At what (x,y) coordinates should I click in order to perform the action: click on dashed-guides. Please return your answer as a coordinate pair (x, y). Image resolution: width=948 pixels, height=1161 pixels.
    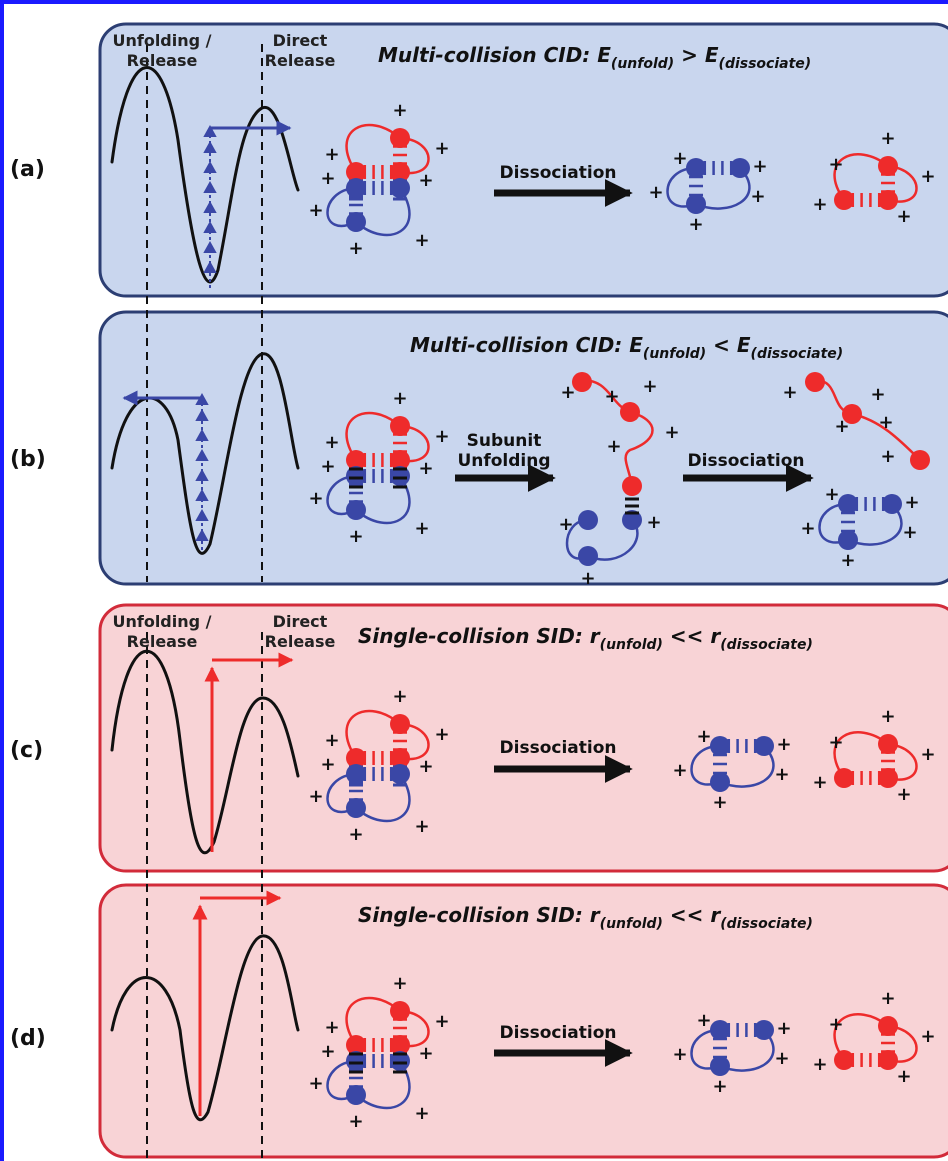
    Looking at the image, I should click on (204, 601).